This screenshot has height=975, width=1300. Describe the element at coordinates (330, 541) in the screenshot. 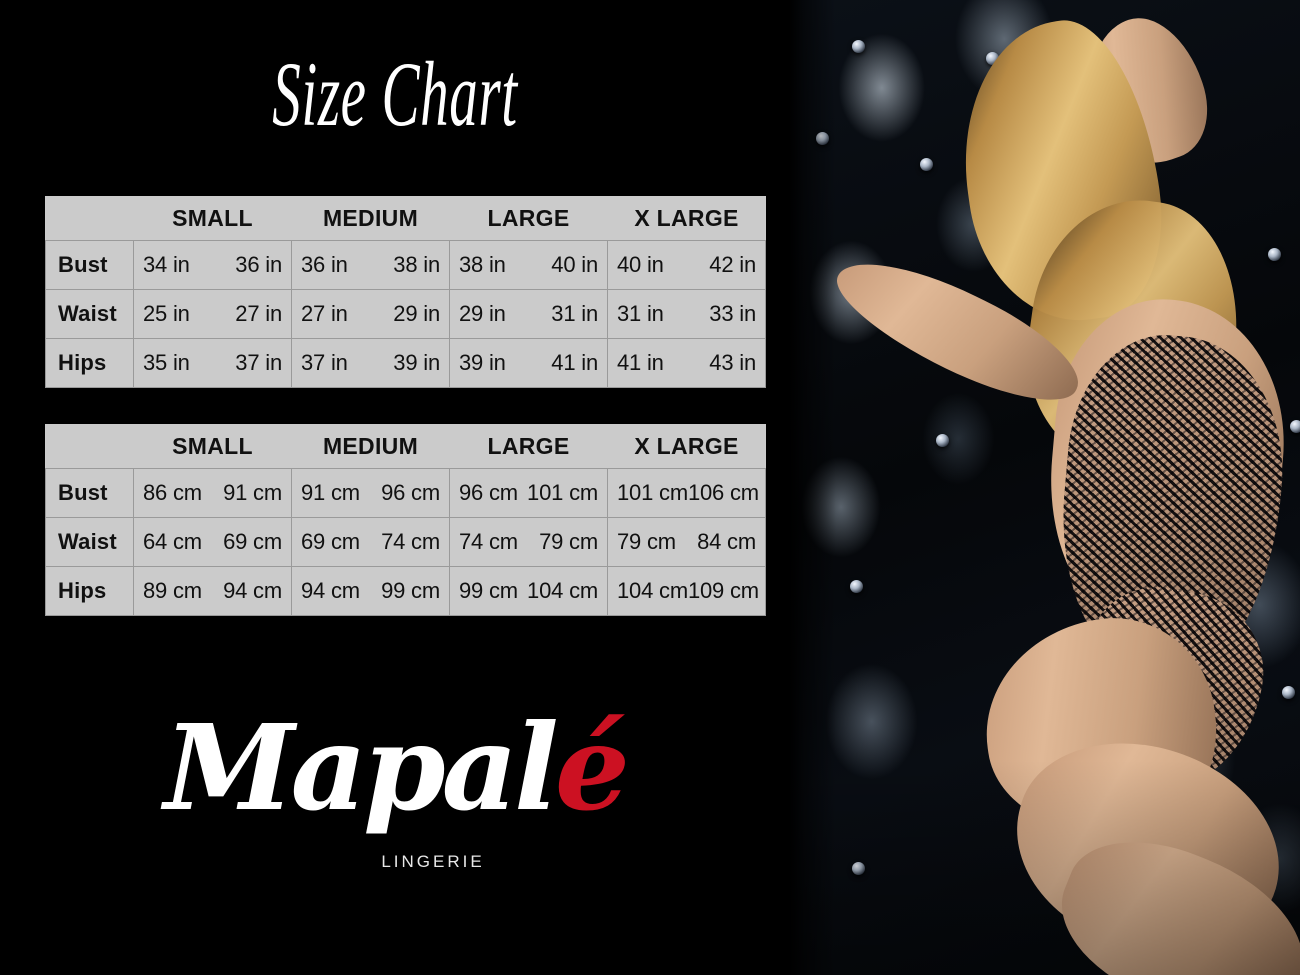

I see `value-min: 69 cm` at that location.